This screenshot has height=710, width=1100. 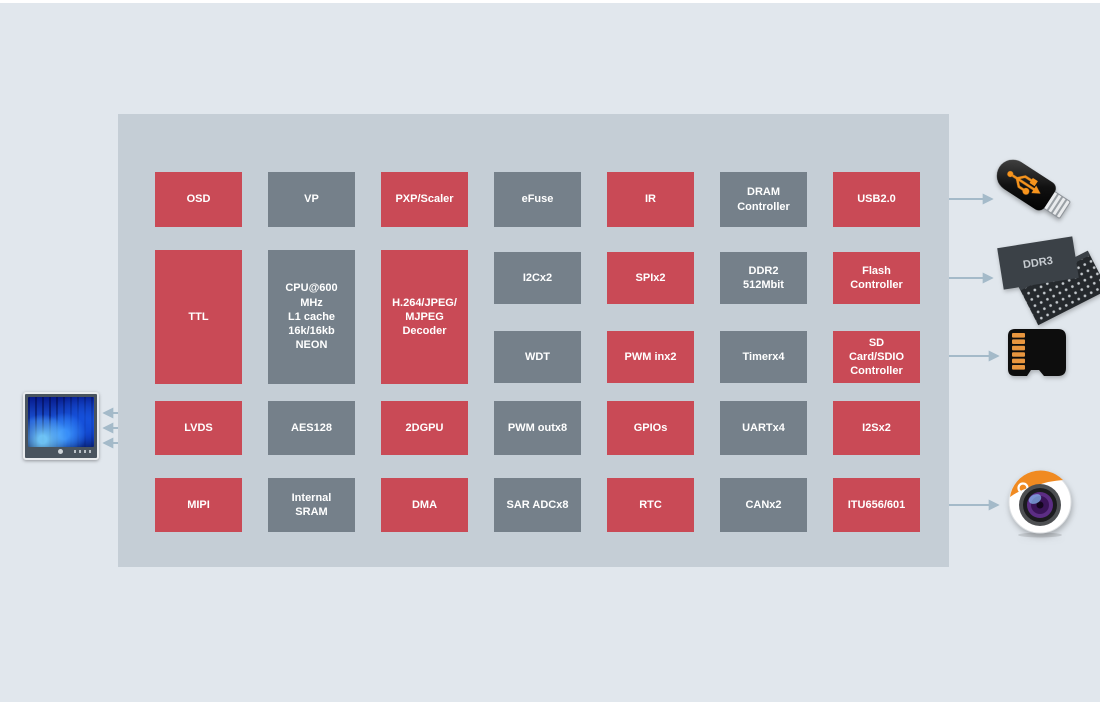 I want to click on block-usb2: USB2.0, so click(x=876, y=199).